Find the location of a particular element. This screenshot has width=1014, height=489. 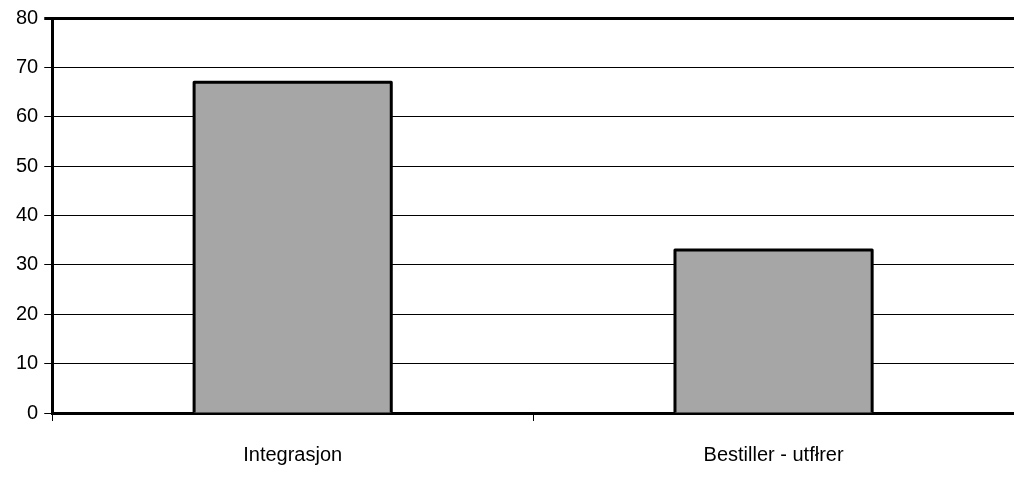

x-tick-label: Integrasjon is located at coordinates (293, 453).